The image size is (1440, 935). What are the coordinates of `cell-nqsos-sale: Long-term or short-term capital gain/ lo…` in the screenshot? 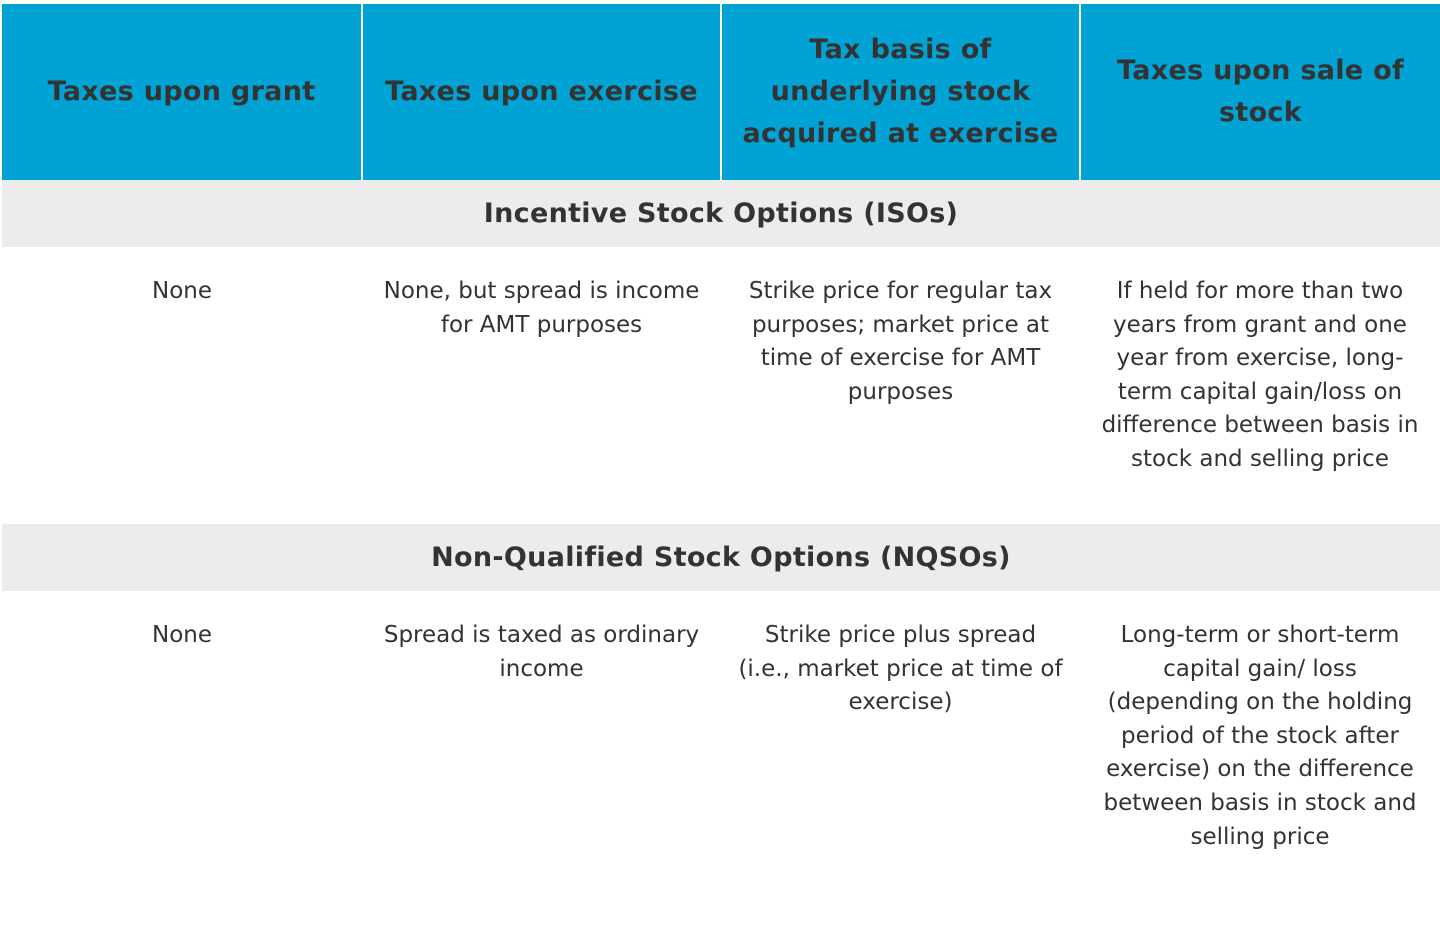 It's located at (1260, 736).